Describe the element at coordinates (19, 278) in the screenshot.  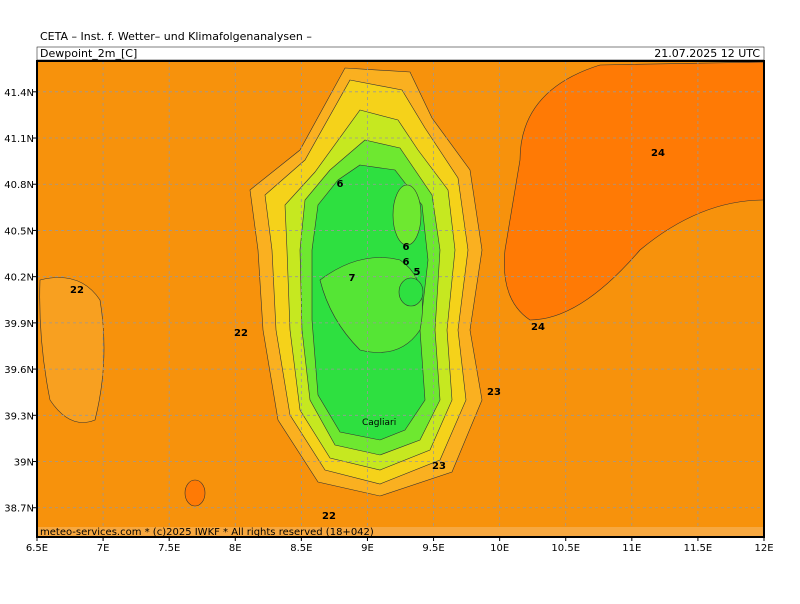
I see `y-tick-label: 40.2N` at that location.